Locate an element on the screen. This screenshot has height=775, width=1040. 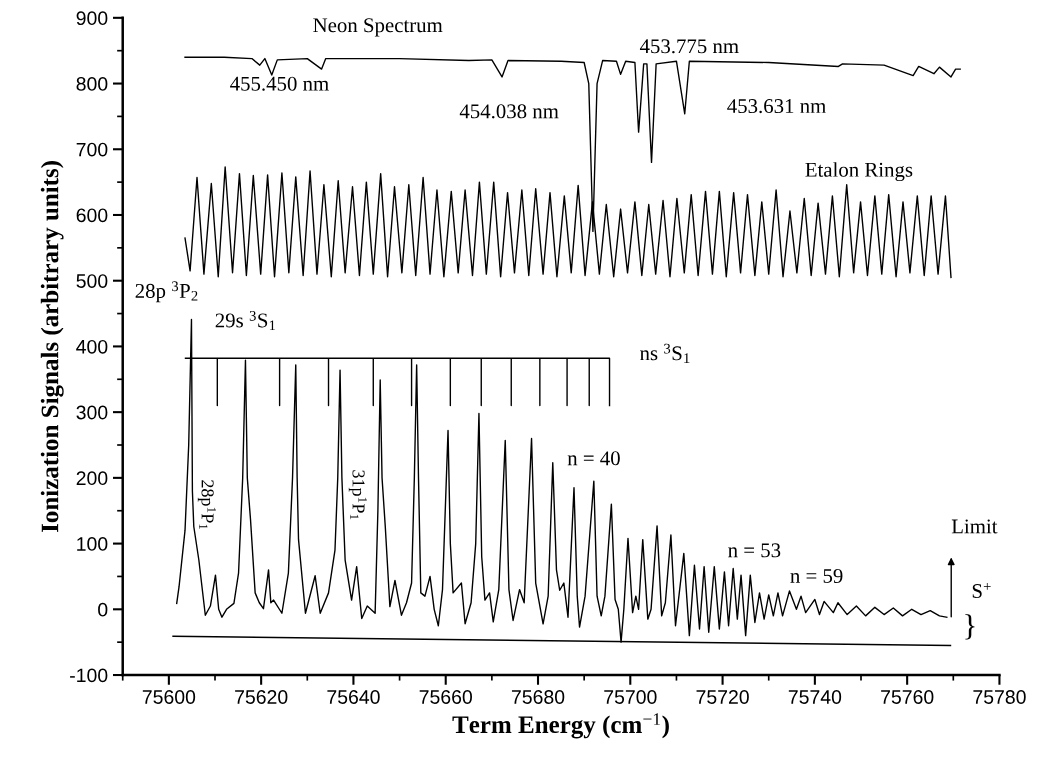
annotation: 453.631 nm is located at coordinates (776, 106).